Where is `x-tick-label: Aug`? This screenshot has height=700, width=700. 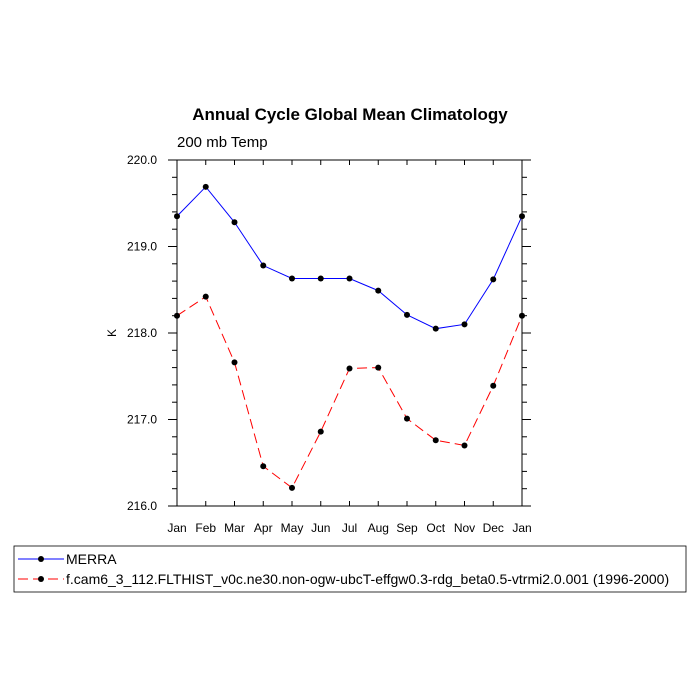 x-tick-label: Aug is located at coordinates (378, 528).